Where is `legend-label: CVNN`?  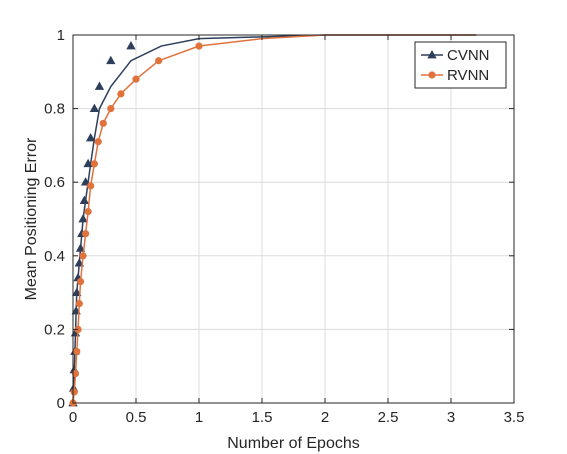
legend-label: CVNN is located at coordinates (468, 55).